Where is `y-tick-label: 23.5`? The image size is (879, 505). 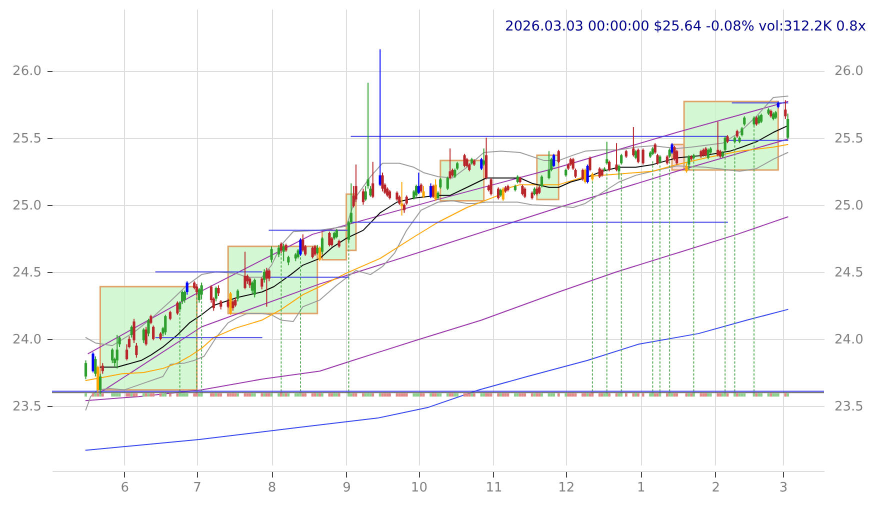
y-tick-label: 23.5 is located at coordinates (27, 406).